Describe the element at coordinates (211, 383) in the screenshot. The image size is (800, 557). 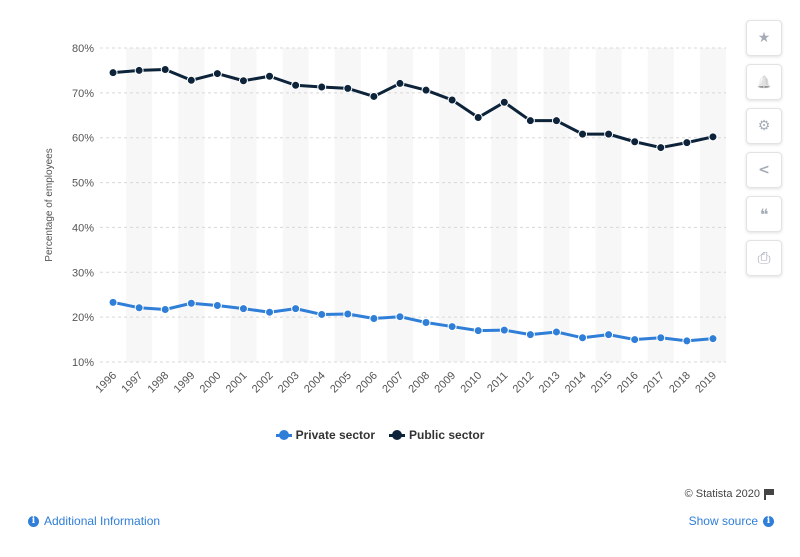
I see `x-tick-label: 2000` at that location.